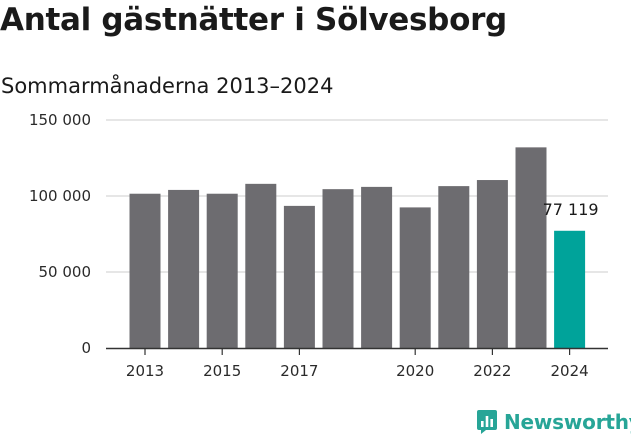 The image size is (631, 439). Describe the element at coordinates (377, 267) in the screenshot. I see `bar-2019` at that location.